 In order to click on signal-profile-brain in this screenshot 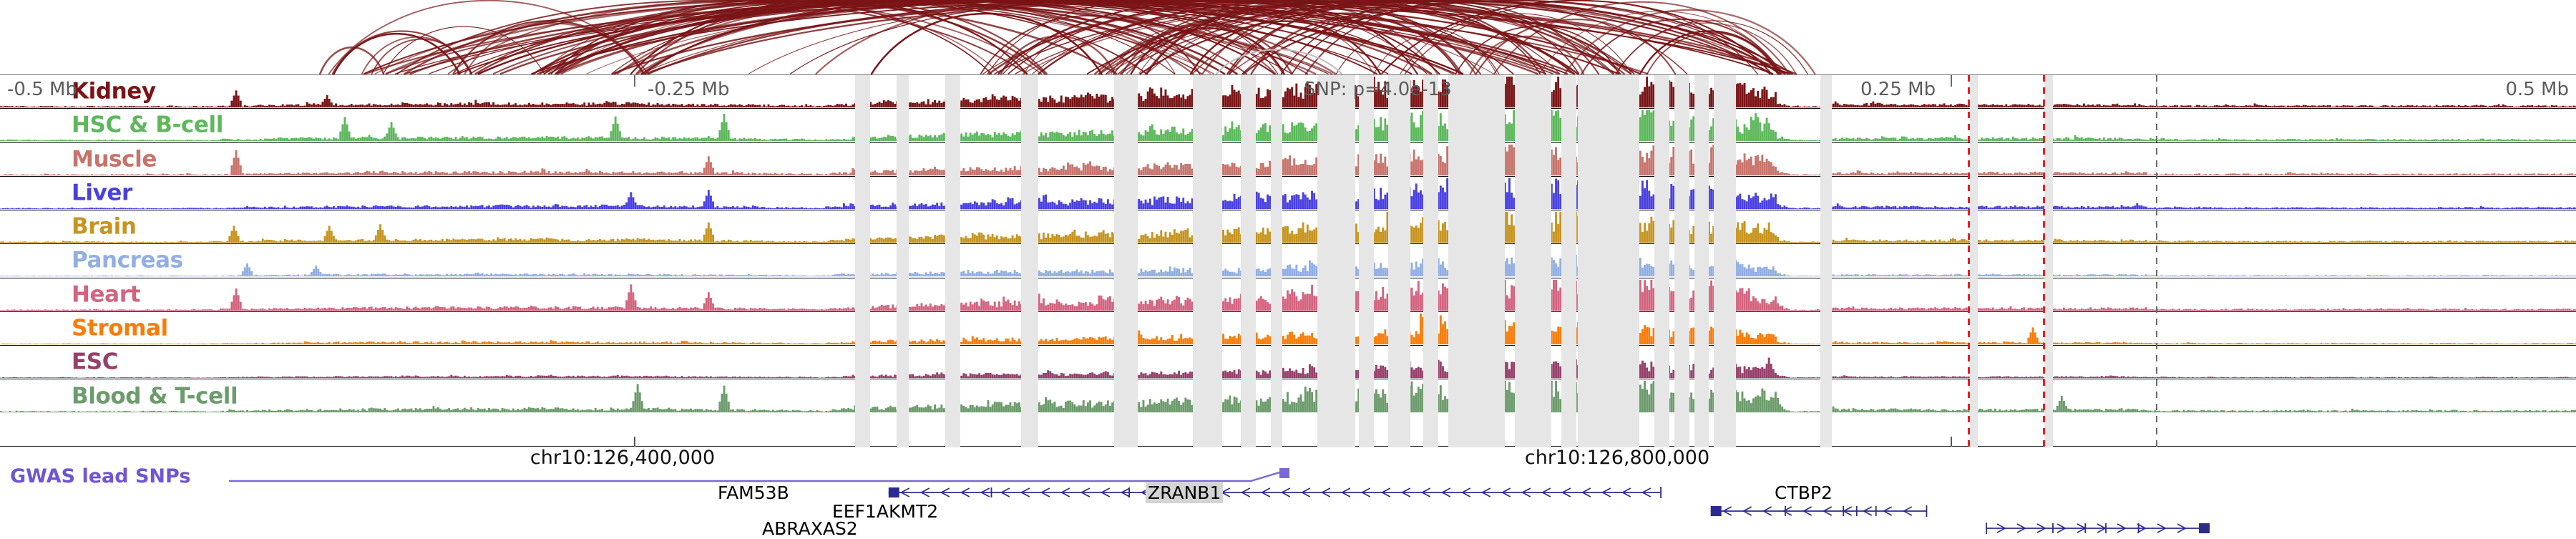, I will do `click(1288, 228)`.